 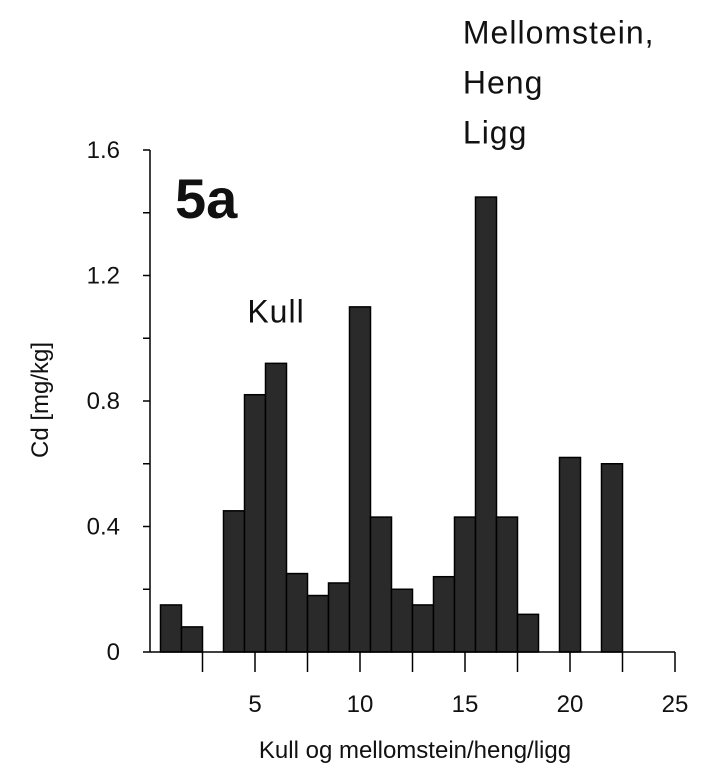 I want to click on annotation-label: Ligg, so click(x=495, y=133).